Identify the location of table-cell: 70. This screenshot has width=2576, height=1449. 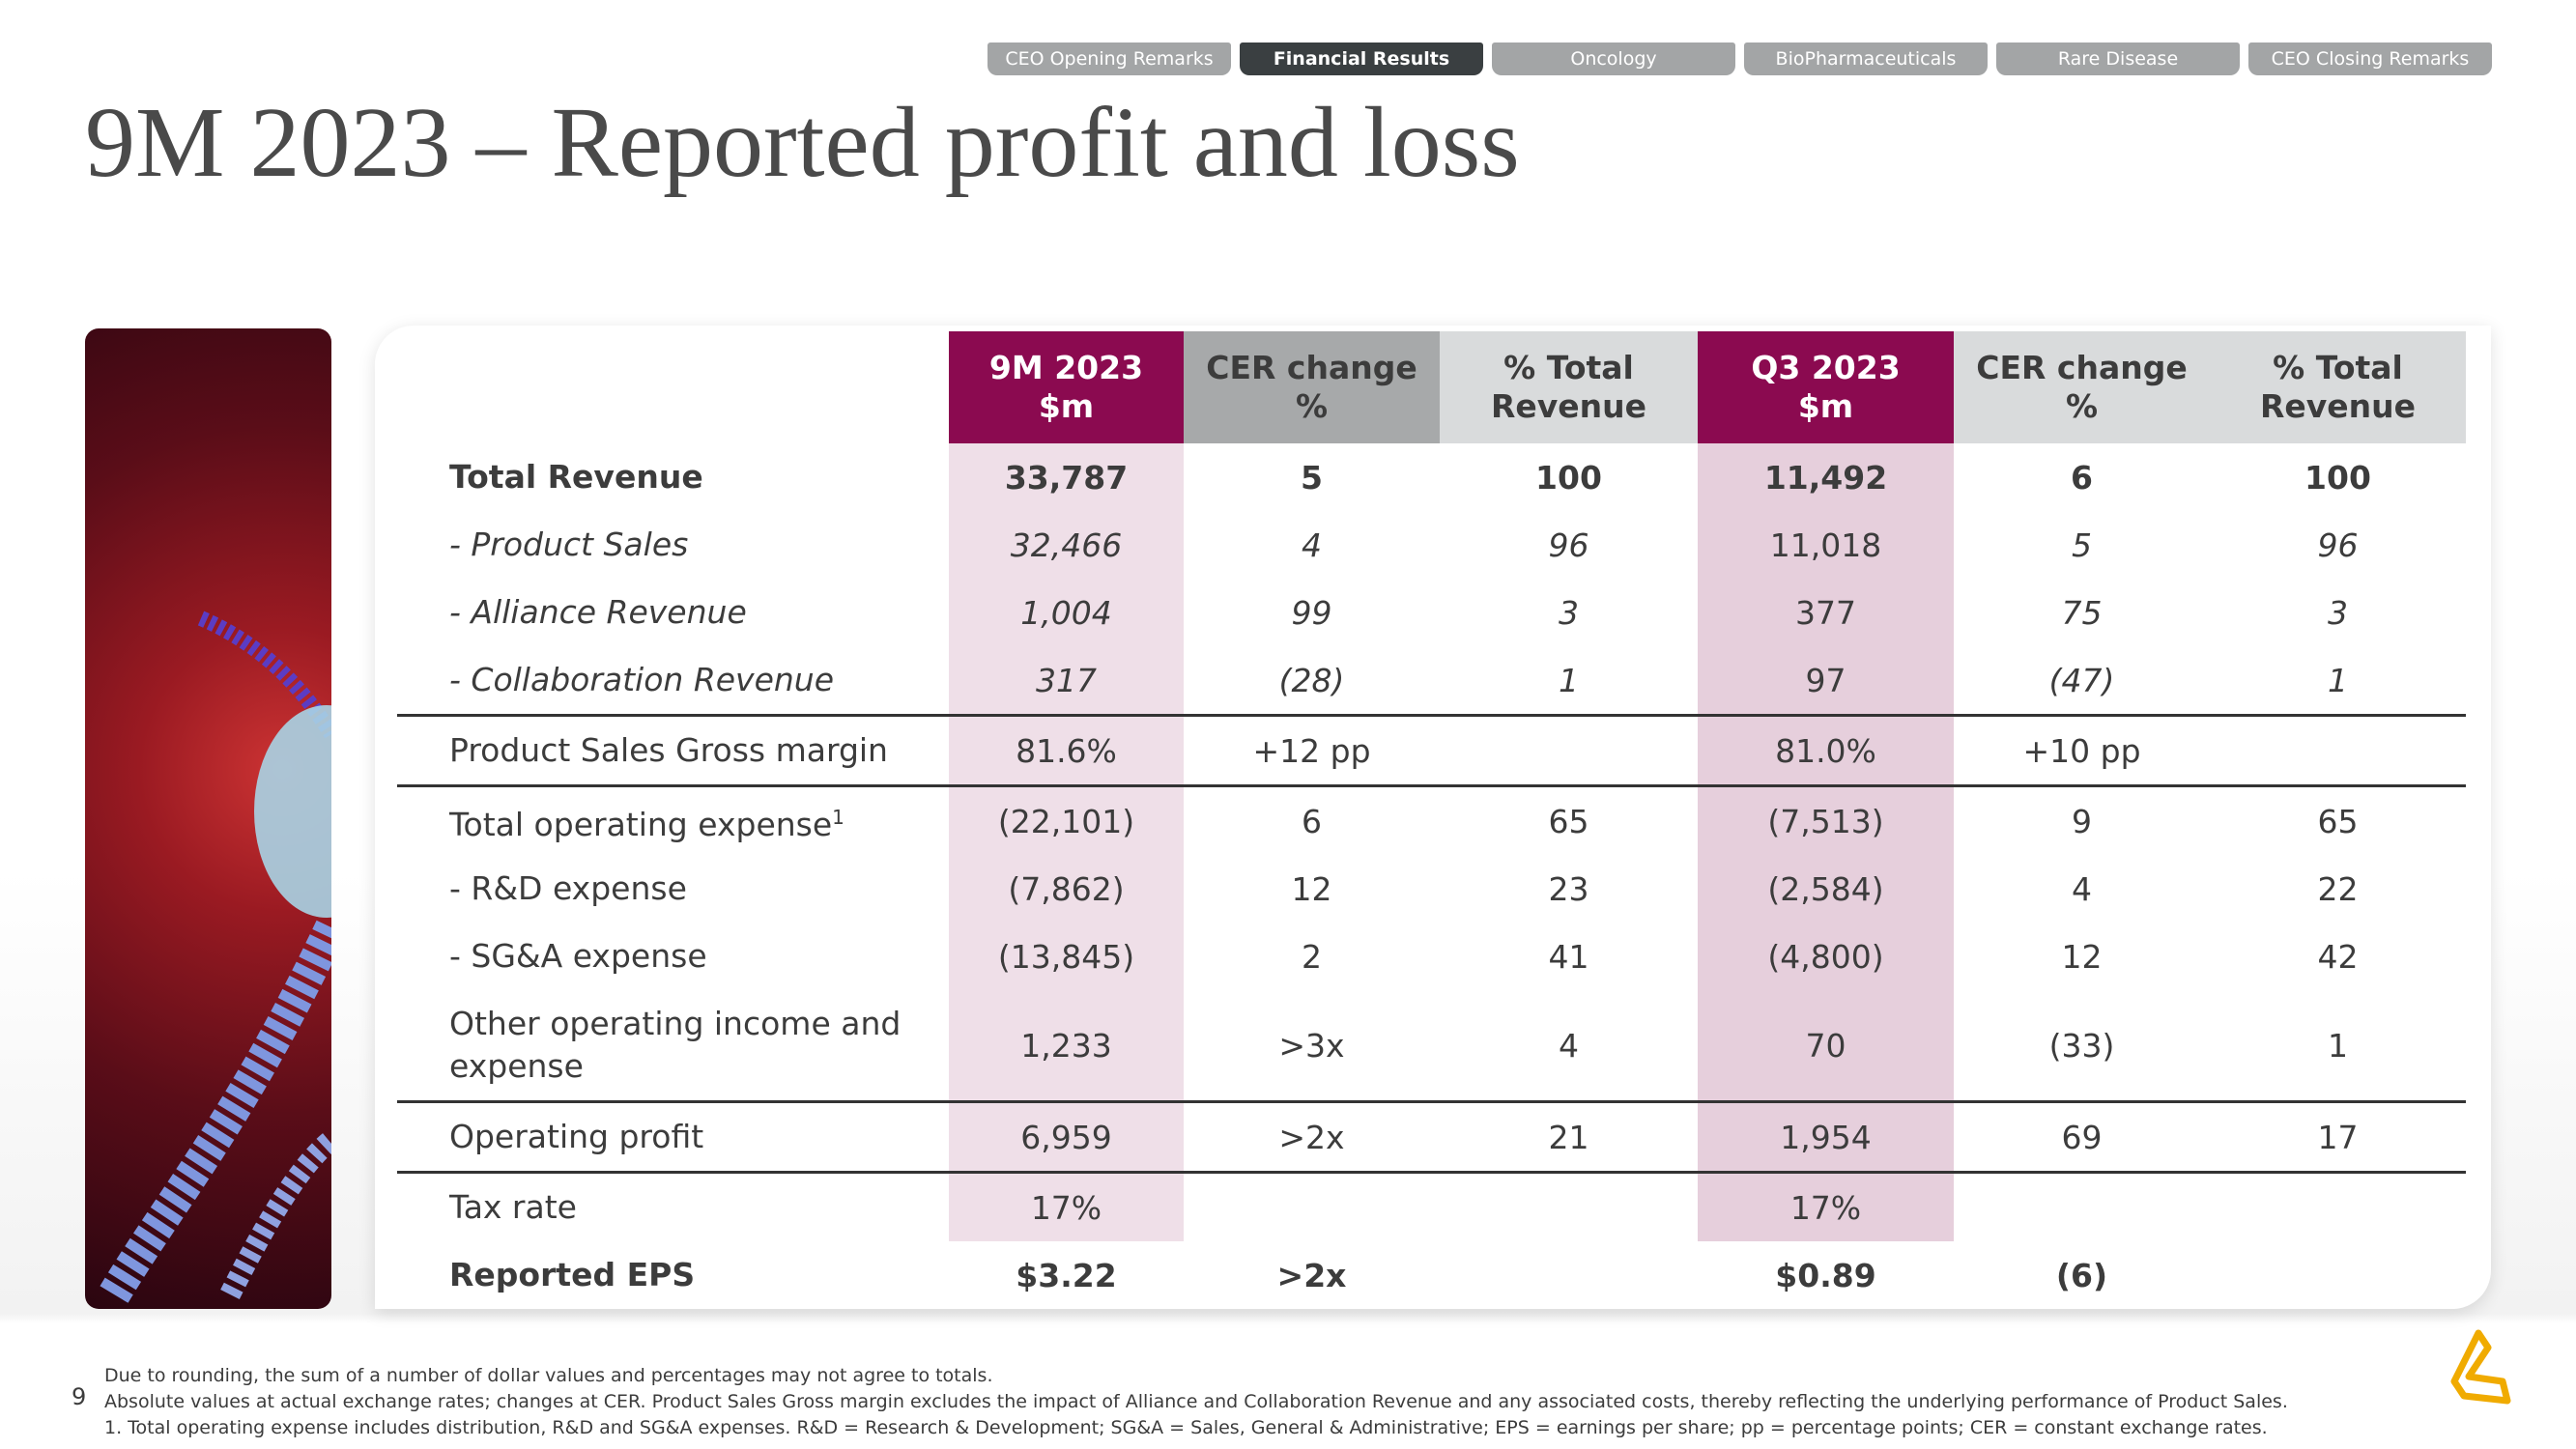
(1826, 1046).